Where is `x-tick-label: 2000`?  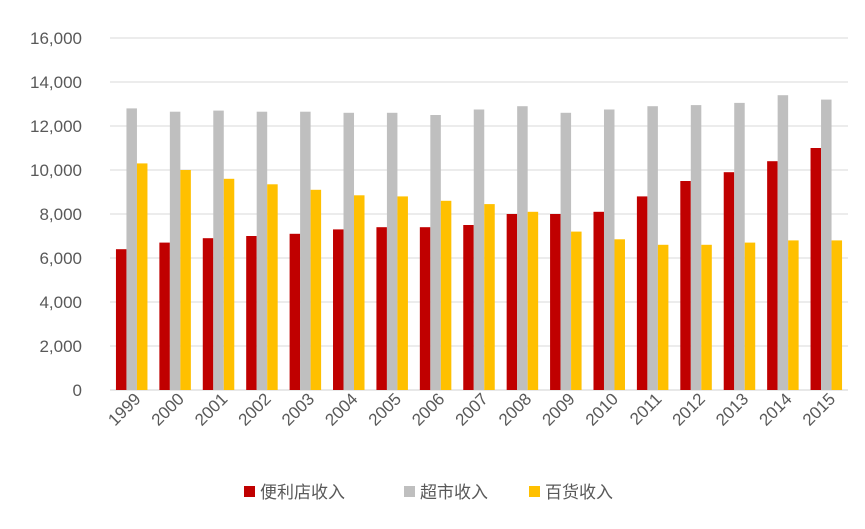
x-tick-label: 2000 is located at coordinates (168, 409).